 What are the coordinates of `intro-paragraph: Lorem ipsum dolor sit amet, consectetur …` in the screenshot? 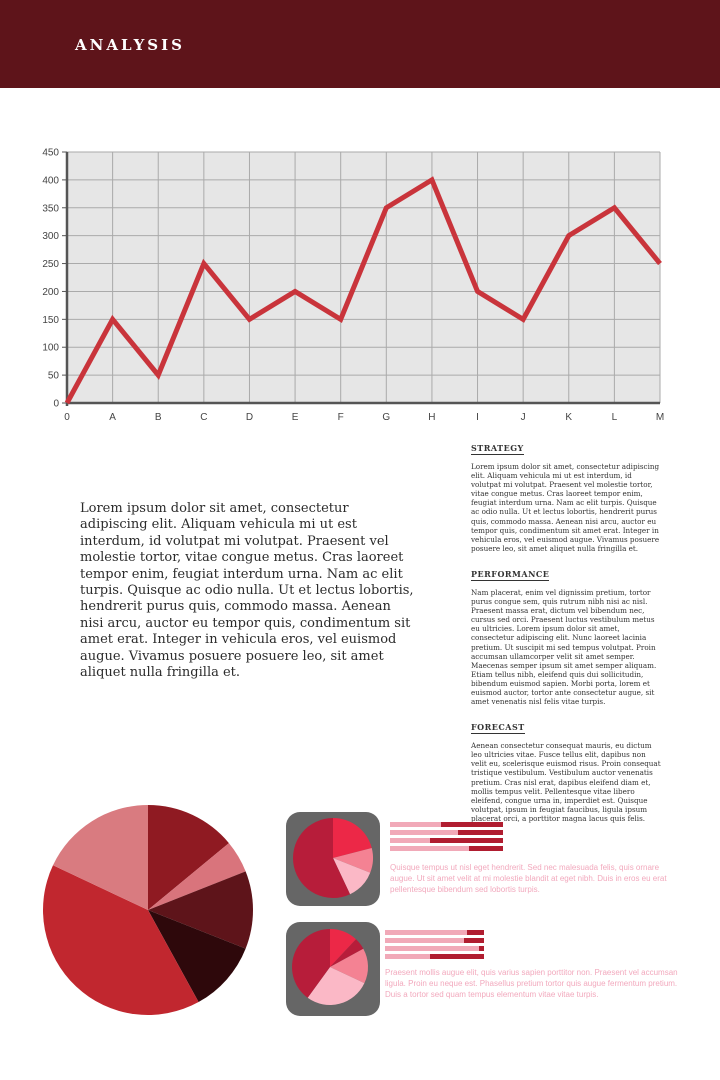 It's located at (247, 591).